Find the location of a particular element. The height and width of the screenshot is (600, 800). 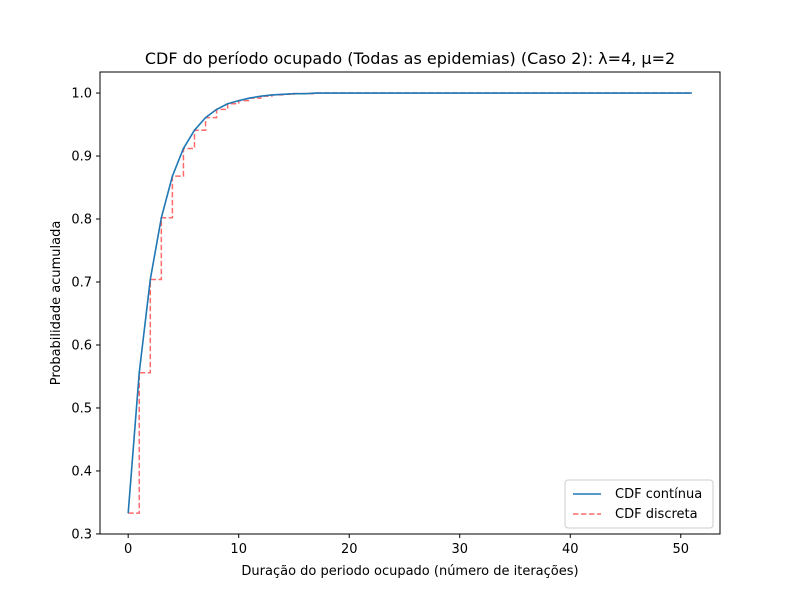

x-tick-label: 10 is located at coordinates (238, 549).